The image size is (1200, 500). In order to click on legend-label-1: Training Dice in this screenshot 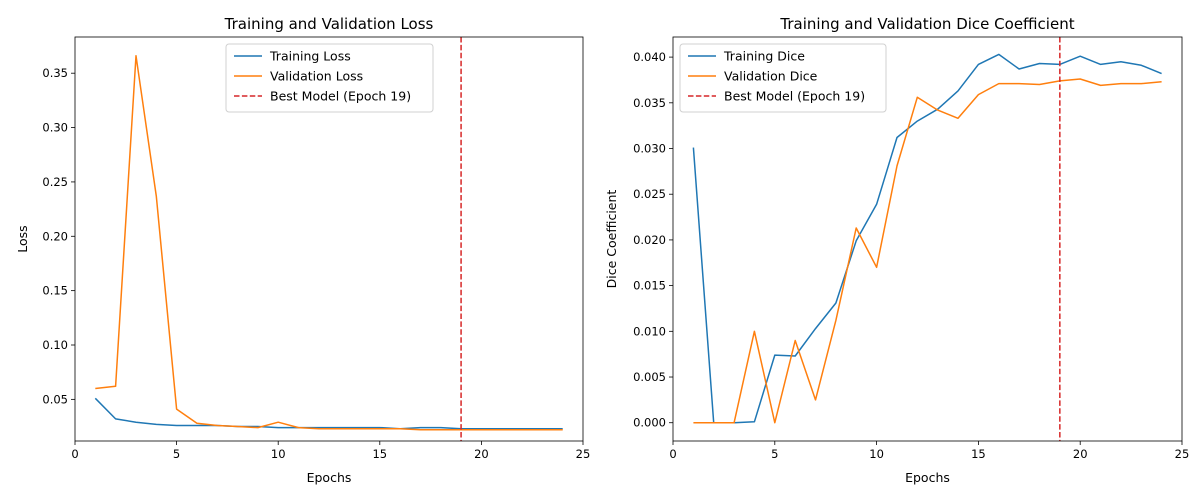, I will do `click(764, 56)`.